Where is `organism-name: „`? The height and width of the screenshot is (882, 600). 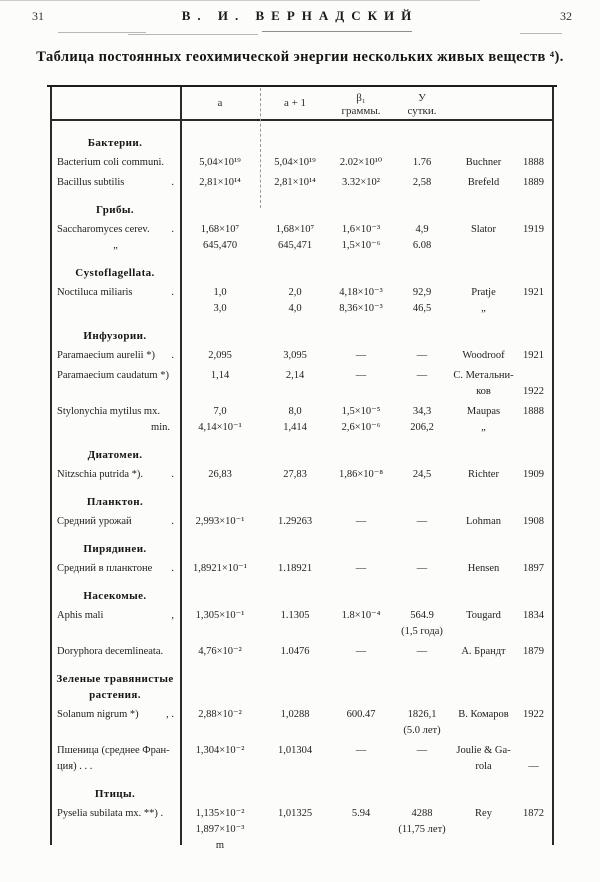 organism-name: „ is located at coordinates (115, 245).